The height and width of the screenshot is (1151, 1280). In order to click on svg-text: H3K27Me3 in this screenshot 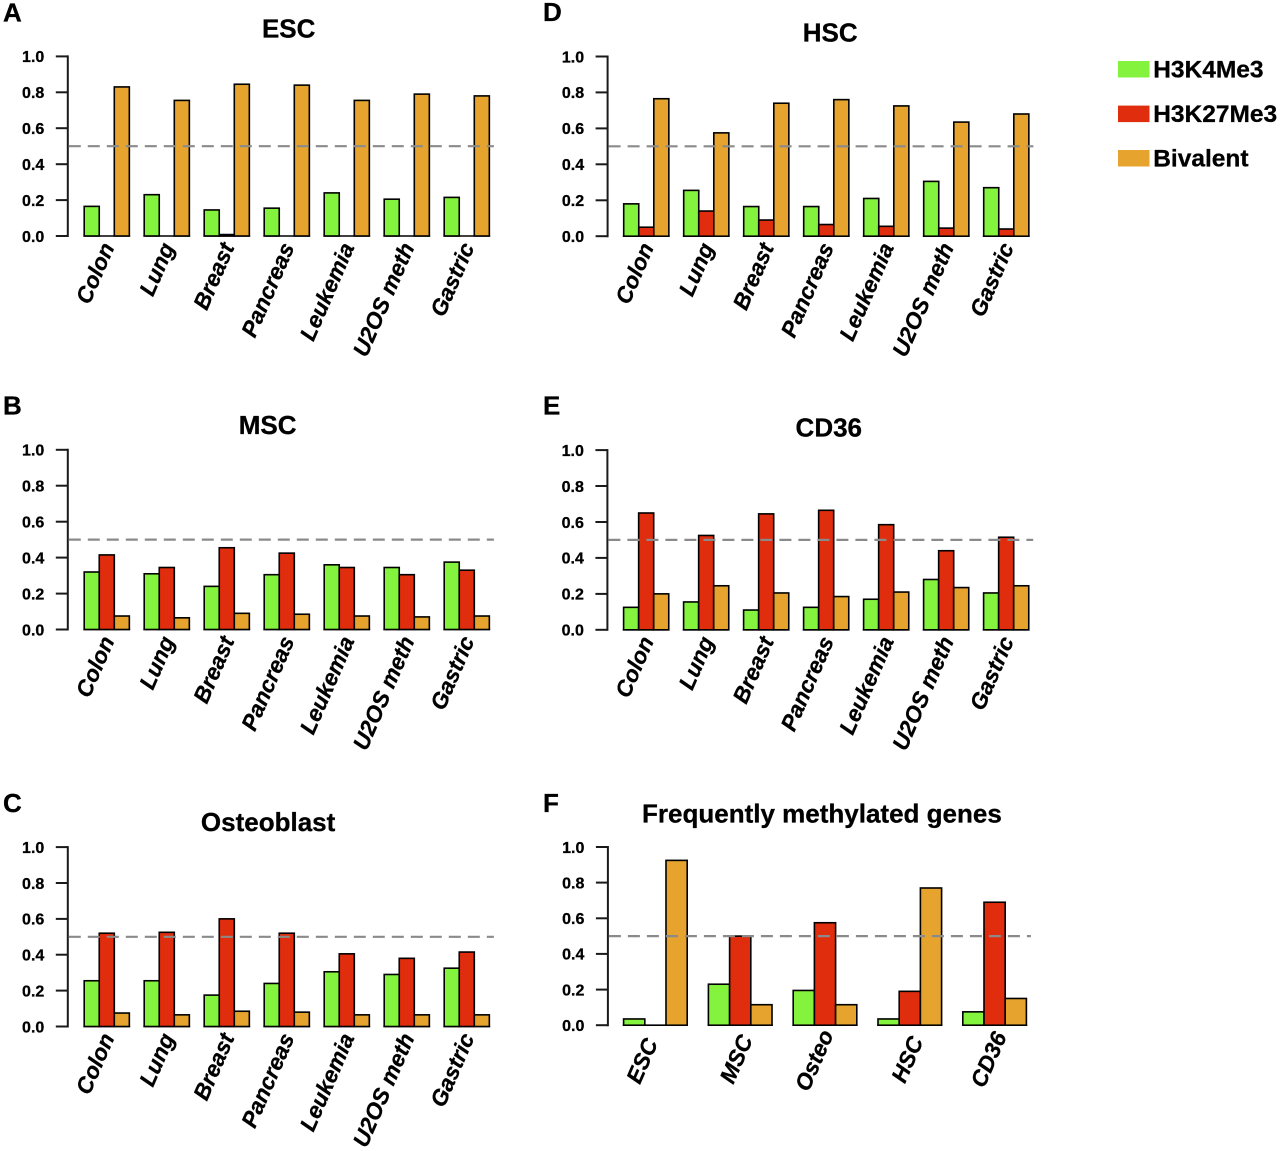, I will do `click(1215, 114)`.